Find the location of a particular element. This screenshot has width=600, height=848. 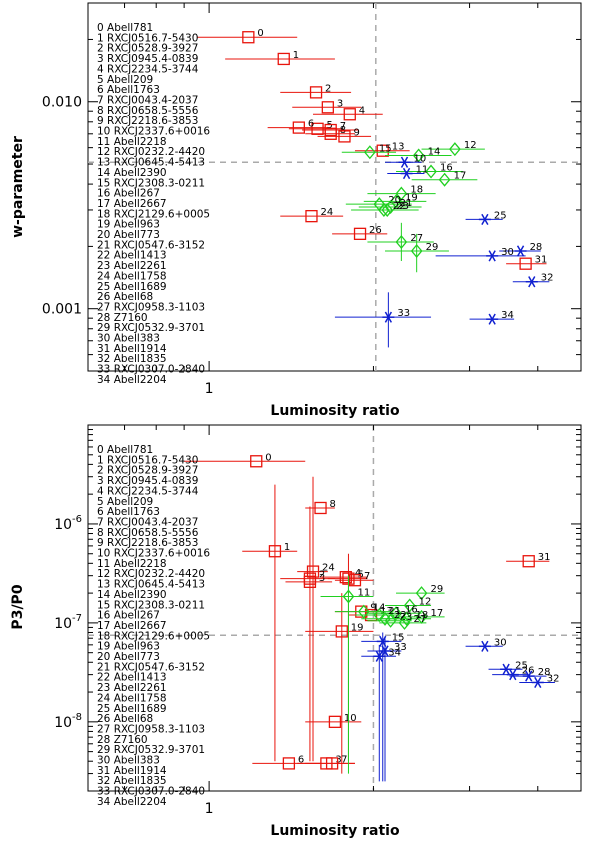

point-label: 3 is located at coordinates (338, 759).